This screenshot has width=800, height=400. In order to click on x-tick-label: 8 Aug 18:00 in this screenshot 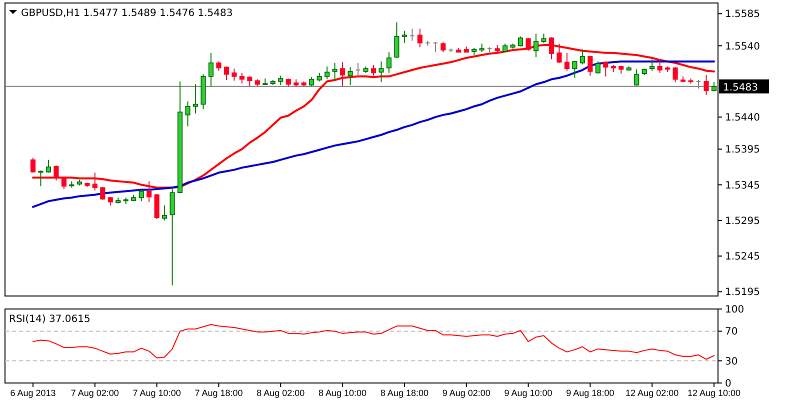, I will do `click(404, 393)`.